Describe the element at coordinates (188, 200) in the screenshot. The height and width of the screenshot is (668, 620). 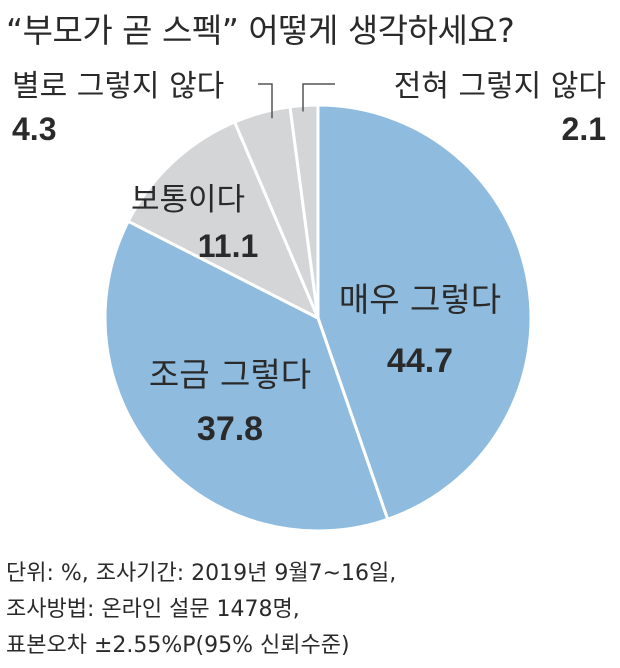
I see `slice-label-2: 보통이다` at that location.